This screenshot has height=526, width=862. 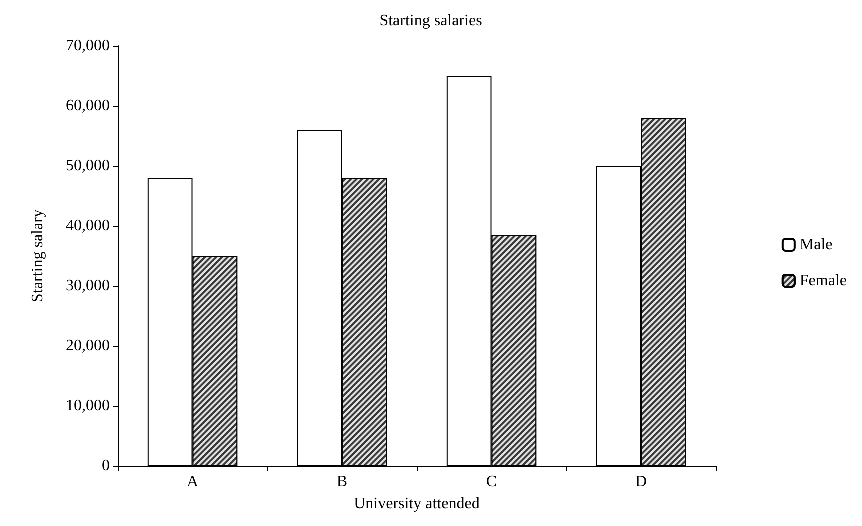 What do you see at coordinates (88, 346) in the screenshot?
I see `y-tick-label: 20,000` at bounding box center [88, 346].